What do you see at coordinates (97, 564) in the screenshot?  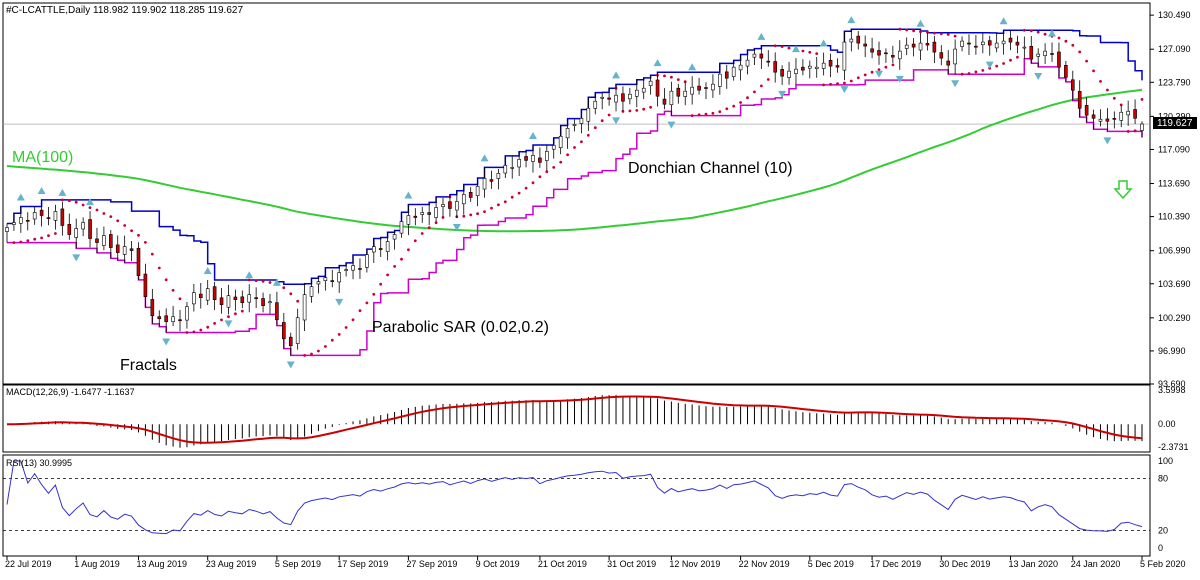 I see `x-tick-label: 1 Aug 2019` at bounding box center [97, 564].